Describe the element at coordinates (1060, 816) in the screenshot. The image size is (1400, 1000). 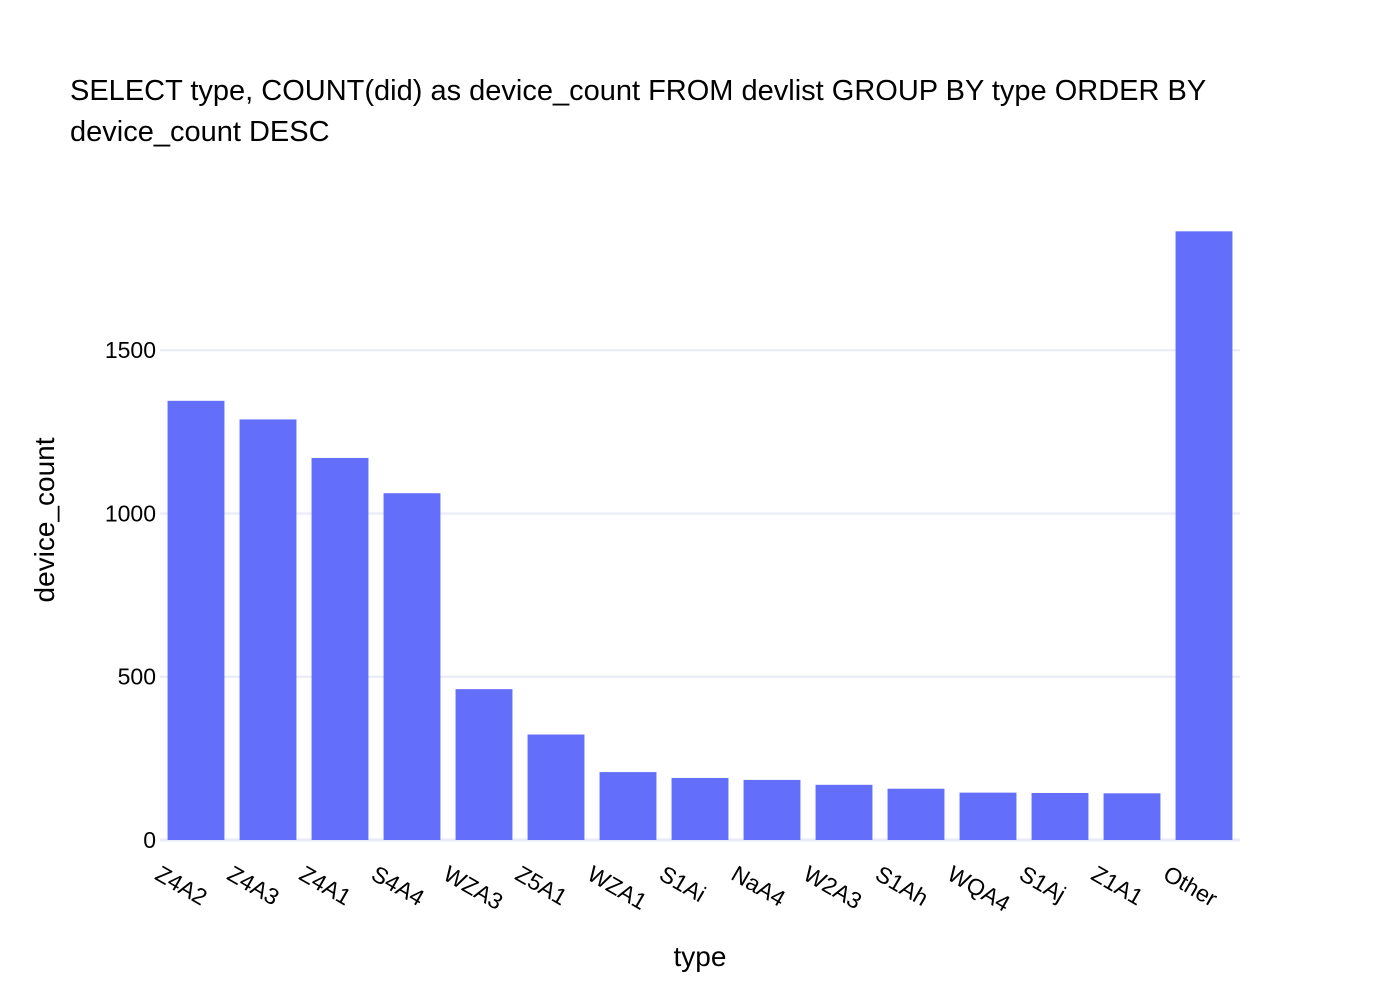
I see `bar-s1aj` at that location.